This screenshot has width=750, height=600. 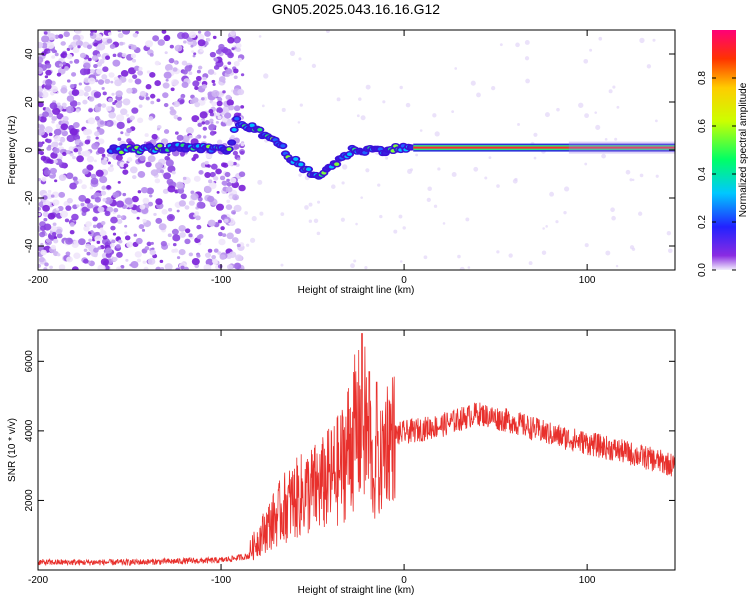 What do you see at coordinates (356, 590) in the screenshot?
I see `snr-xlabel: Height of straight line (km)` at bounding box center [356, 590].